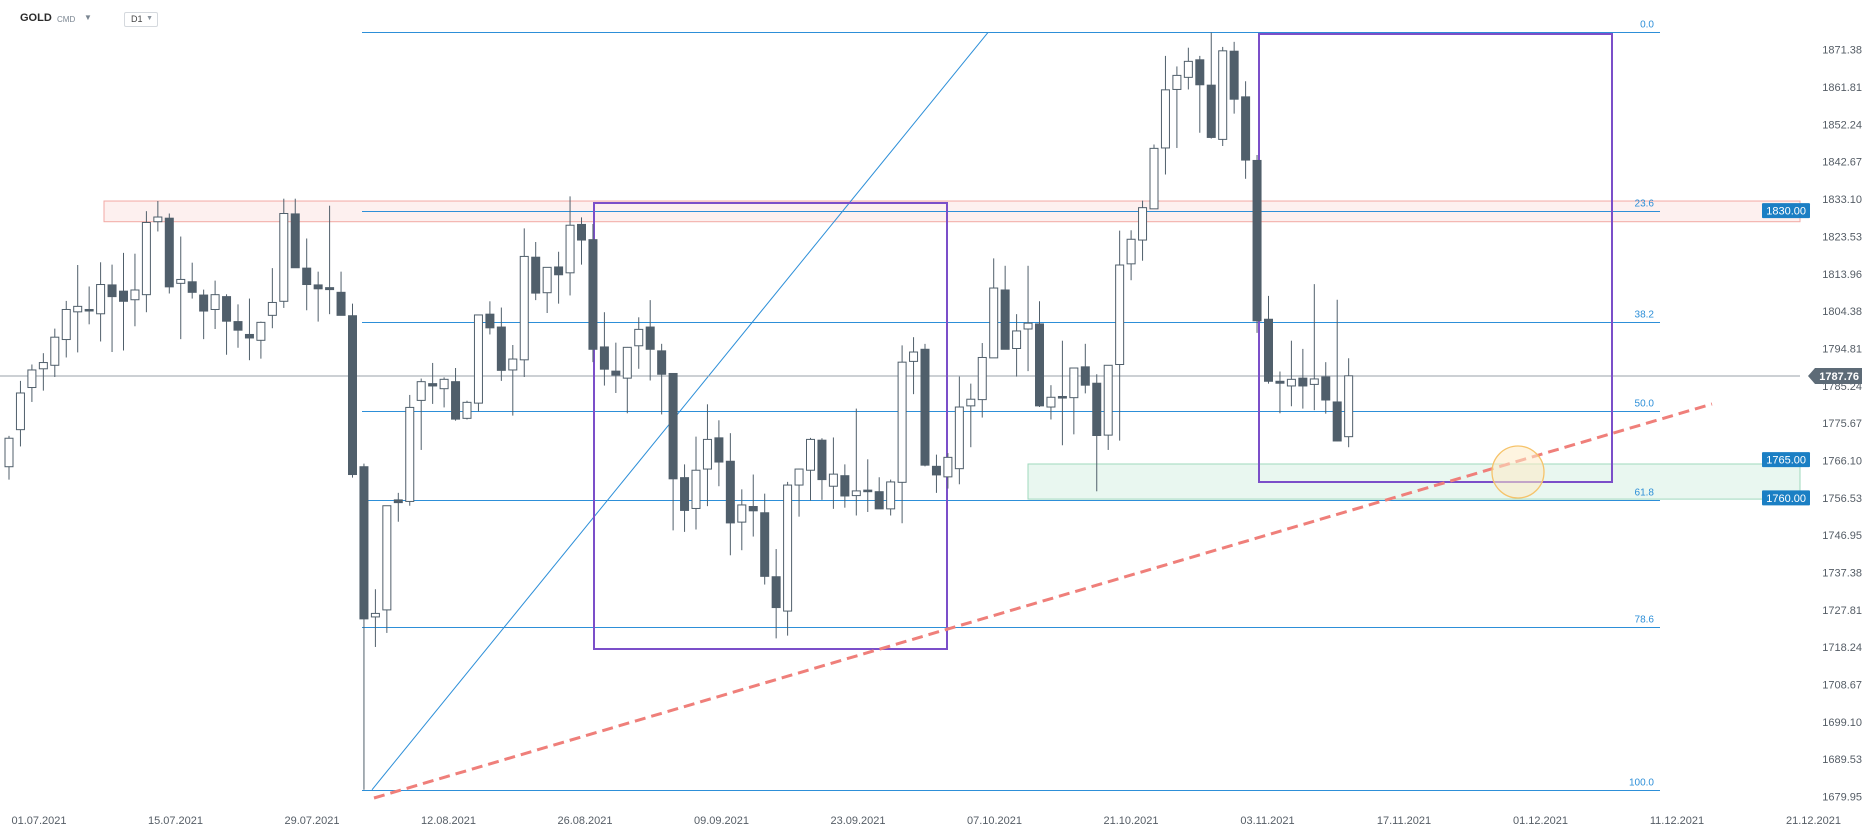 Image resolution: width=1866 pixels, height=832 pixels. I want to click on price-tag-label: 1830.00, so click(1786, 212).